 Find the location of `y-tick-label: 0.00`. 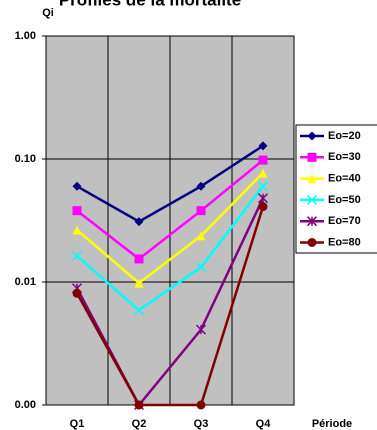

y-tick-label: 0.00 is located at coordinates (25, 405).